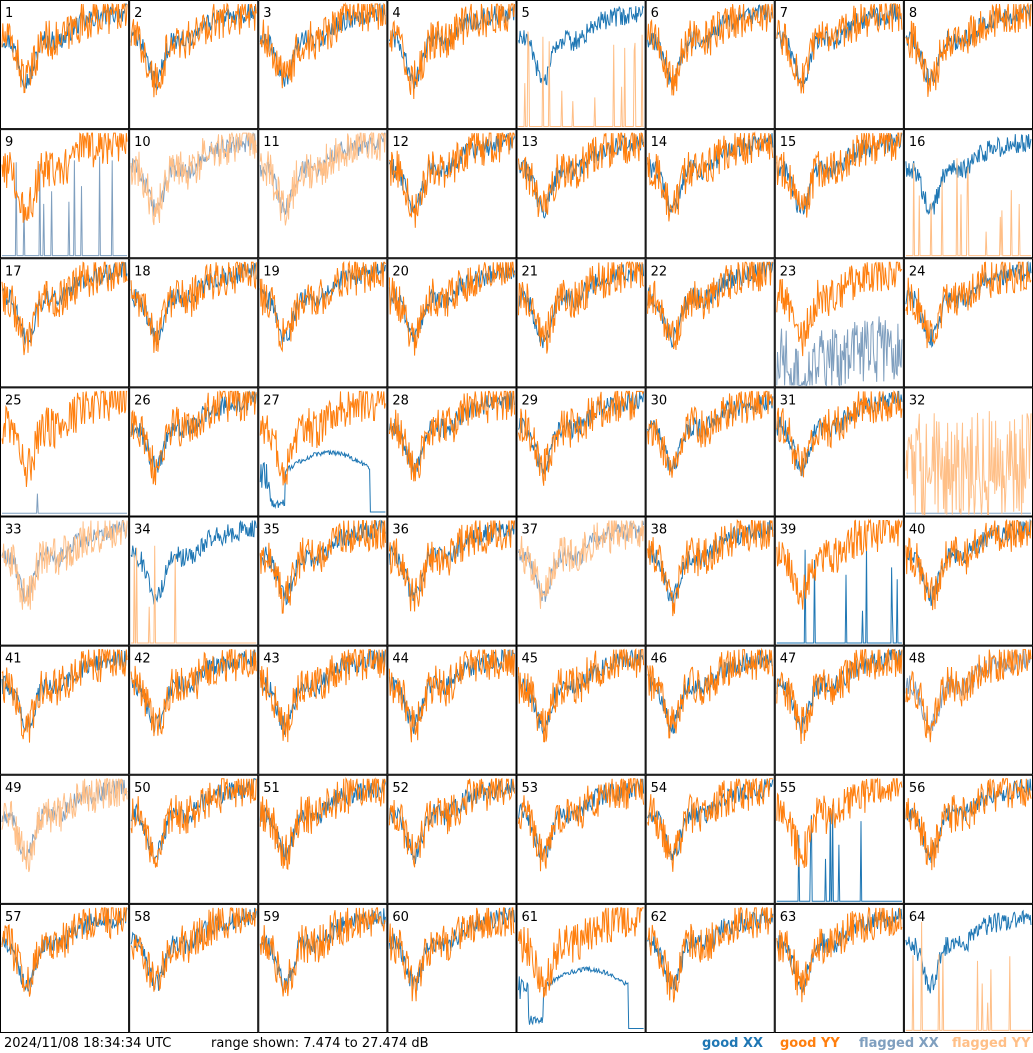 This screenshot has height=1053, width=1033. I want to click on tile-label: 51, so click(271, 788).